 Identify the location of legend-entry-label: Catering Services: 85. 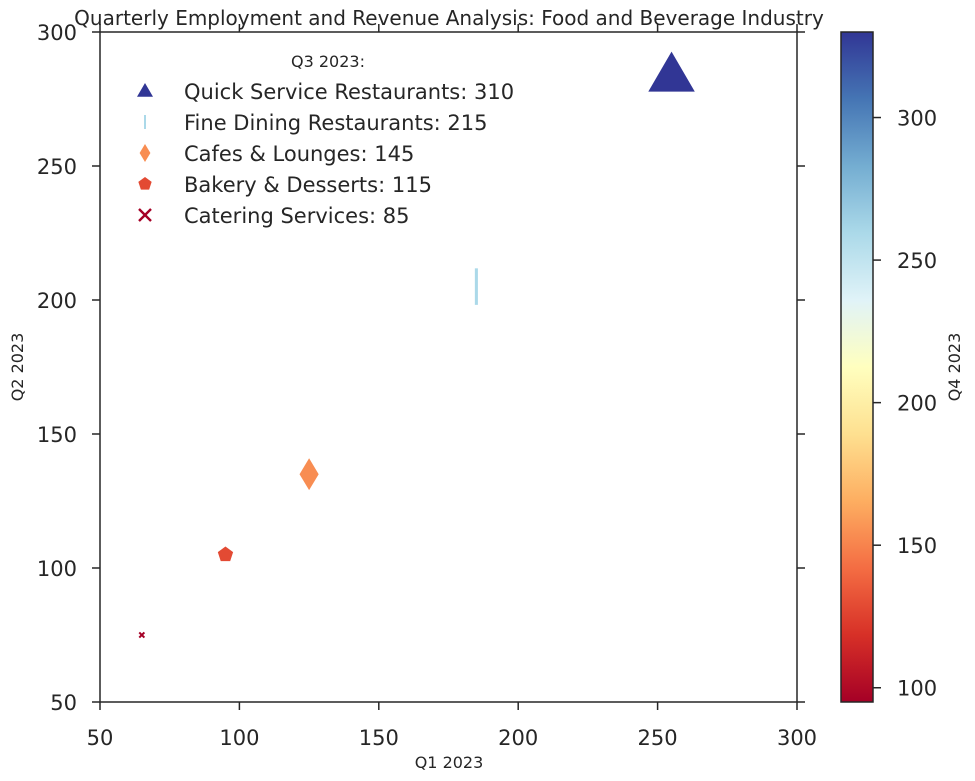
(297, 216).